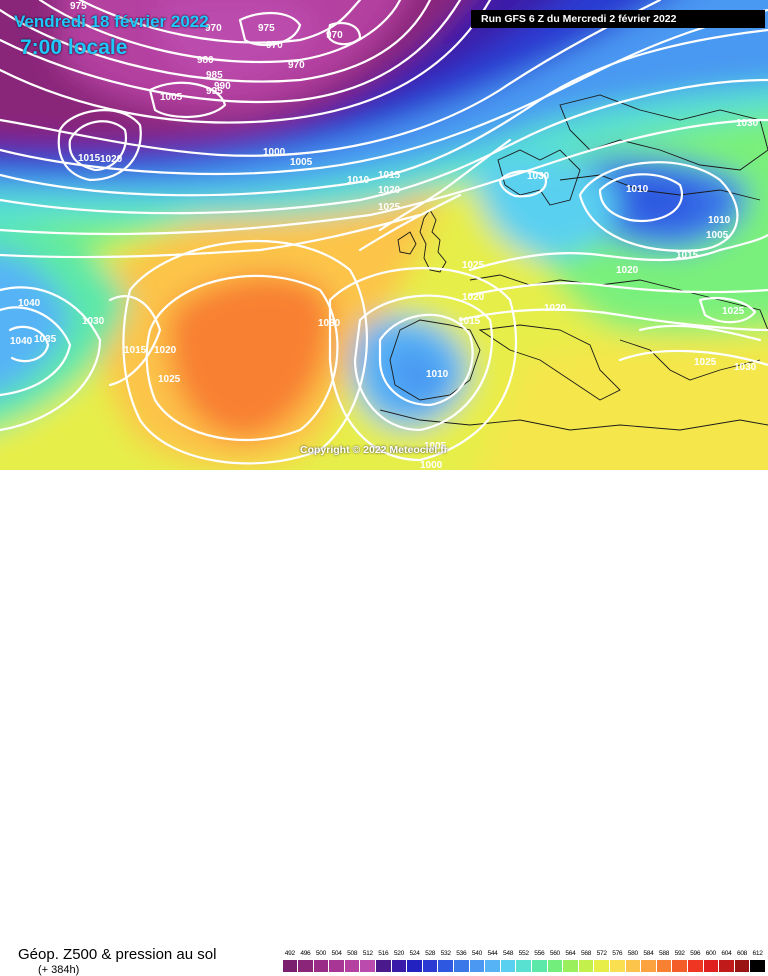  I want to click on isobar-label: 1000, so click(274, 152).